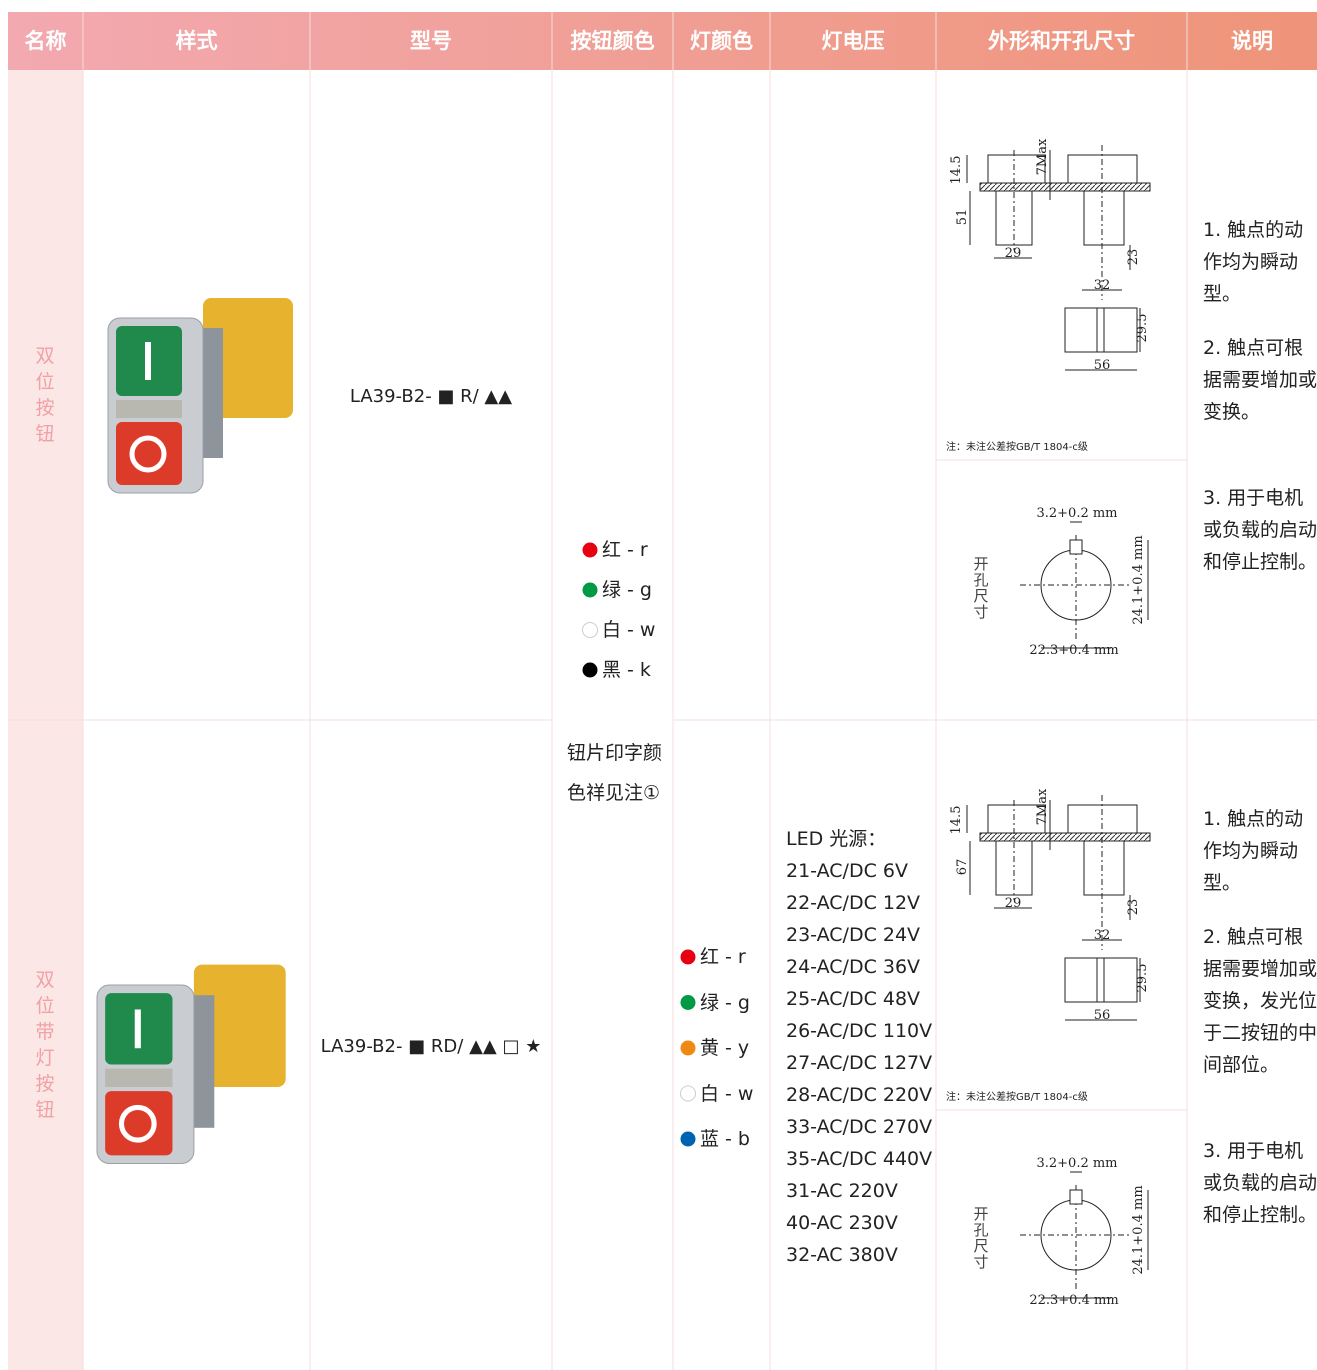  I want to click on header-cell: 按钮颜色, so click(612, 41).